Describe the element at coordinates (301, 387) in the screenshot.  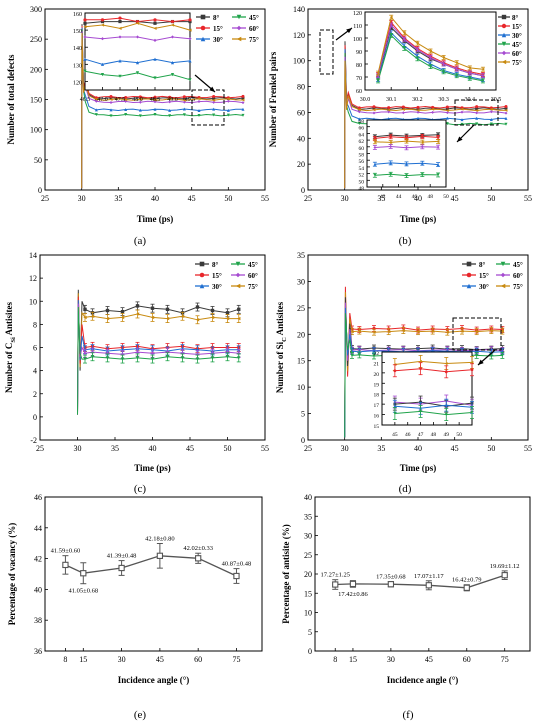
I see `y-tick-label: 10` at that location.